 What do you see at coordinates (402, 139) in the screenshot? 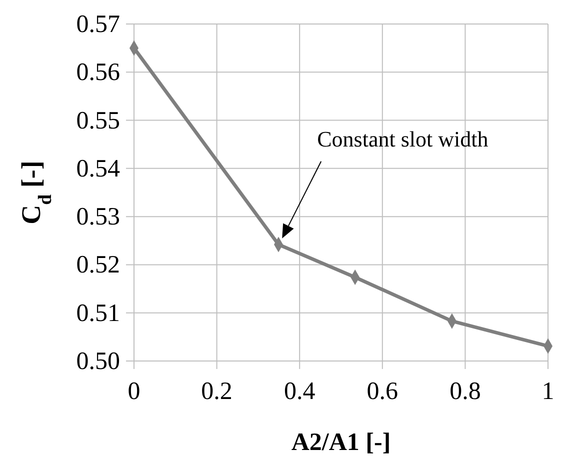
I see `annotation: Constant slot width` at bounding box center [402, 139].